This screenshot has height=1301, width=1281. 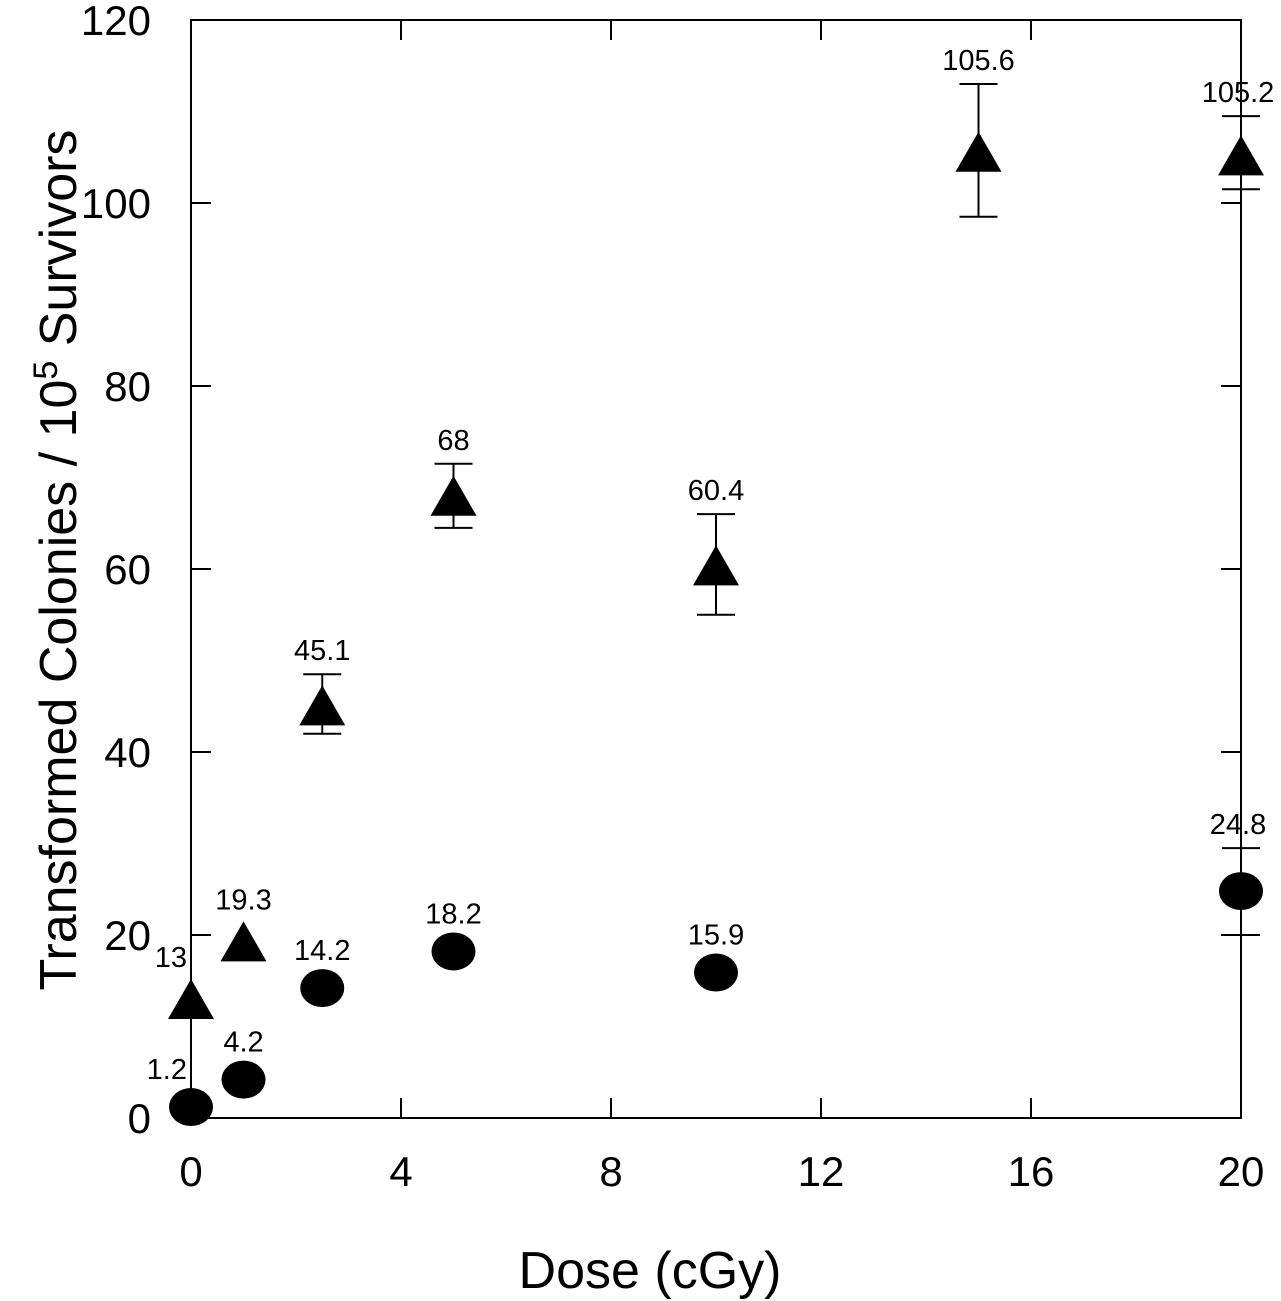 What do you see at coordinates (1238, 825) in the screenshot?
I see `data-label: 24.8` at bounding box center [1238, 825].